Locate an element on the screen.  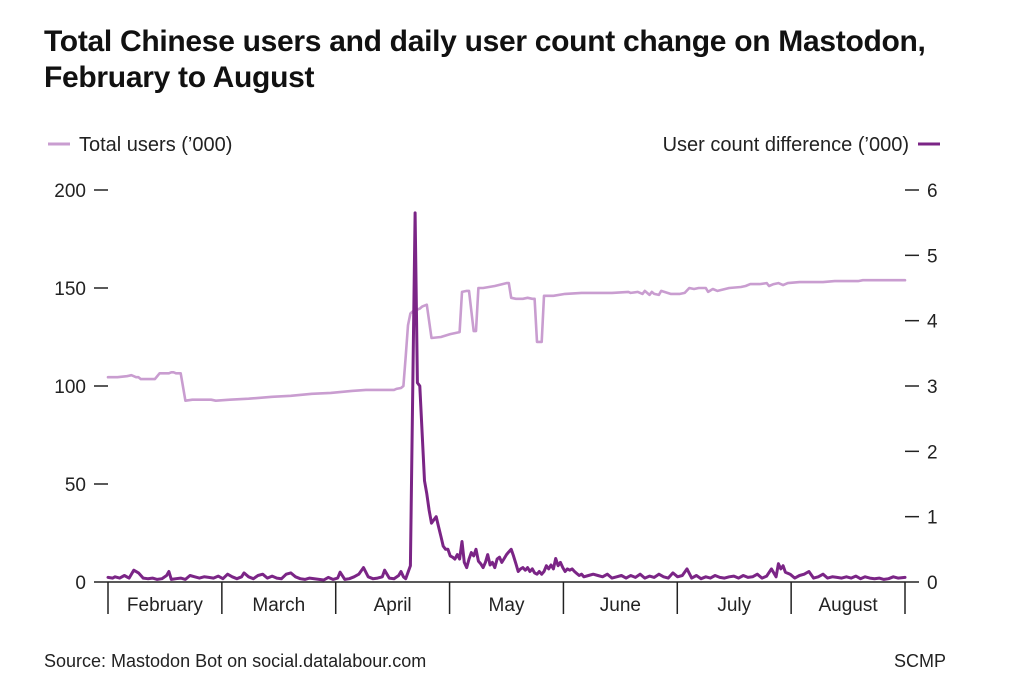
y-right-tick-label: 2 is located at coordinates (932, 452).